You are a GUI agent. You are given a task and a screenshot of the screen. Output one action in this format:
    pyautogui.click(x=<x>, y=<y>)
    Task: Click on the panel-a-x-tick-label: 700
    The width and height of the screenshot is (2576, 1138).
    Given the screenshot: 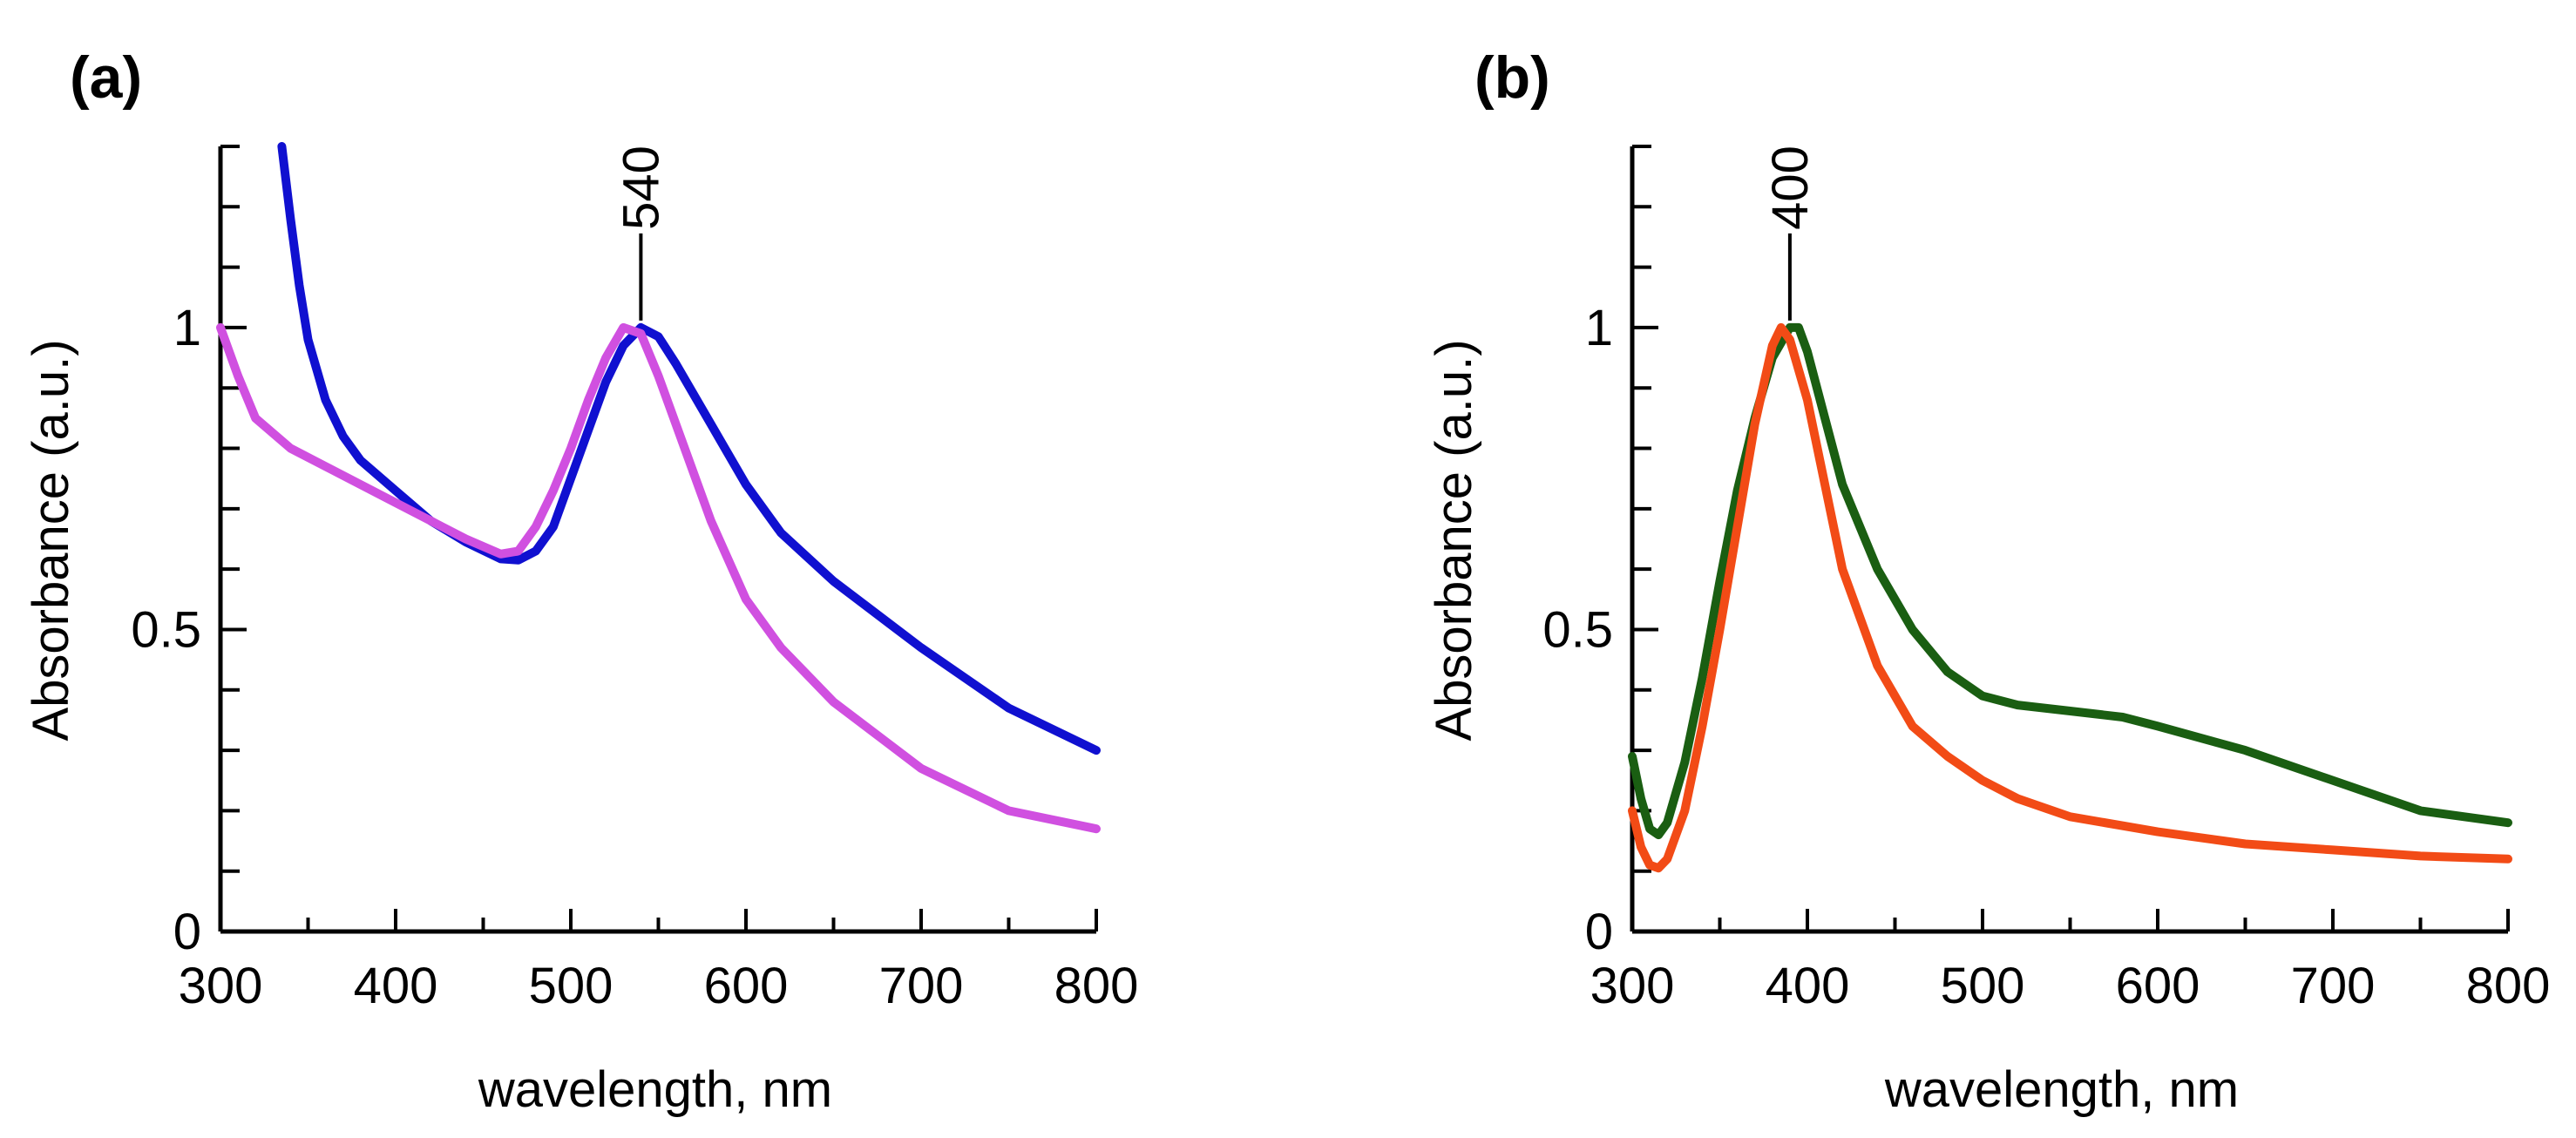 What is the action you would take?
    pyautogui.click(x=921, y=986)
    